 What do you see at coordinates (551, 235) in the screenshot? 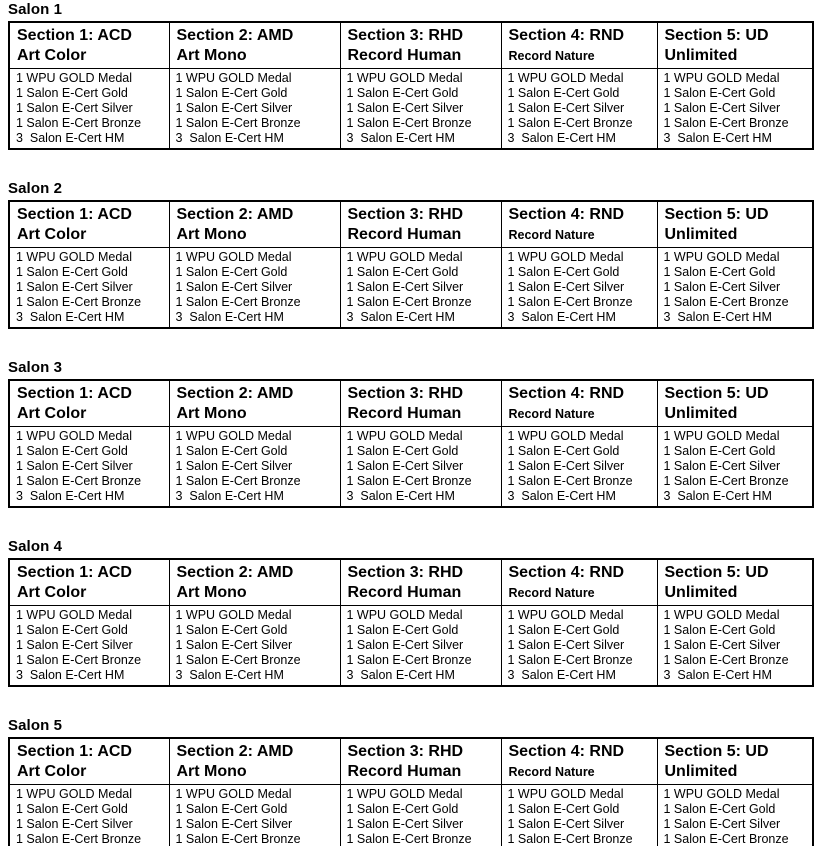
I see `section-name: Record Nature` at bounding box center [551, 235].